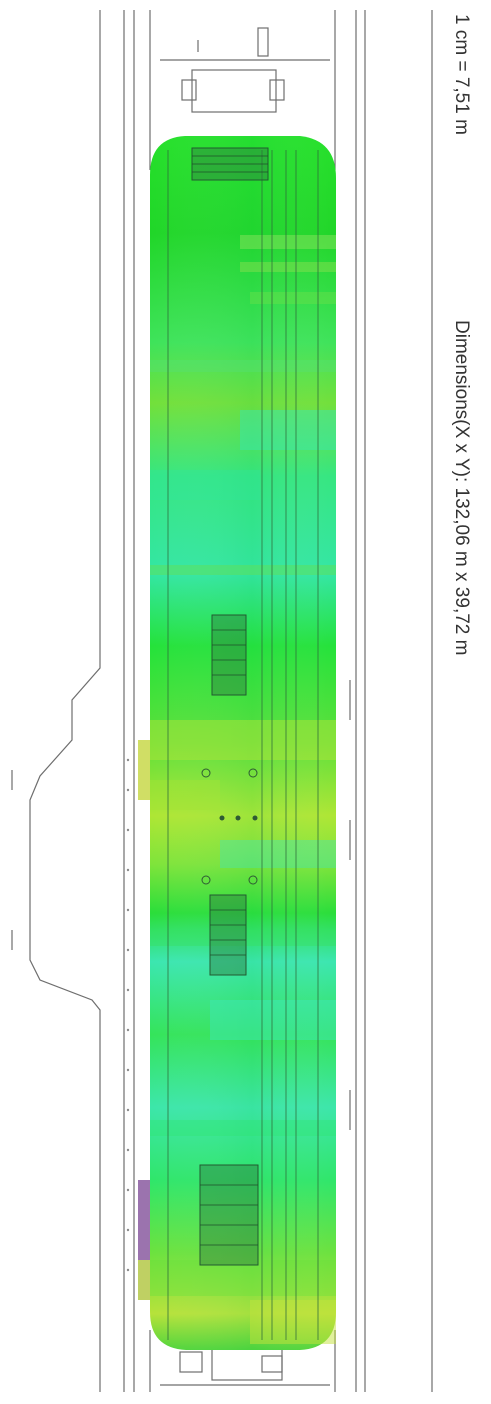 The width and height of the screenshot is (491, 1404). I want to click on scale-label-group: 1 cm = 7,51 m, so click(461, 74).